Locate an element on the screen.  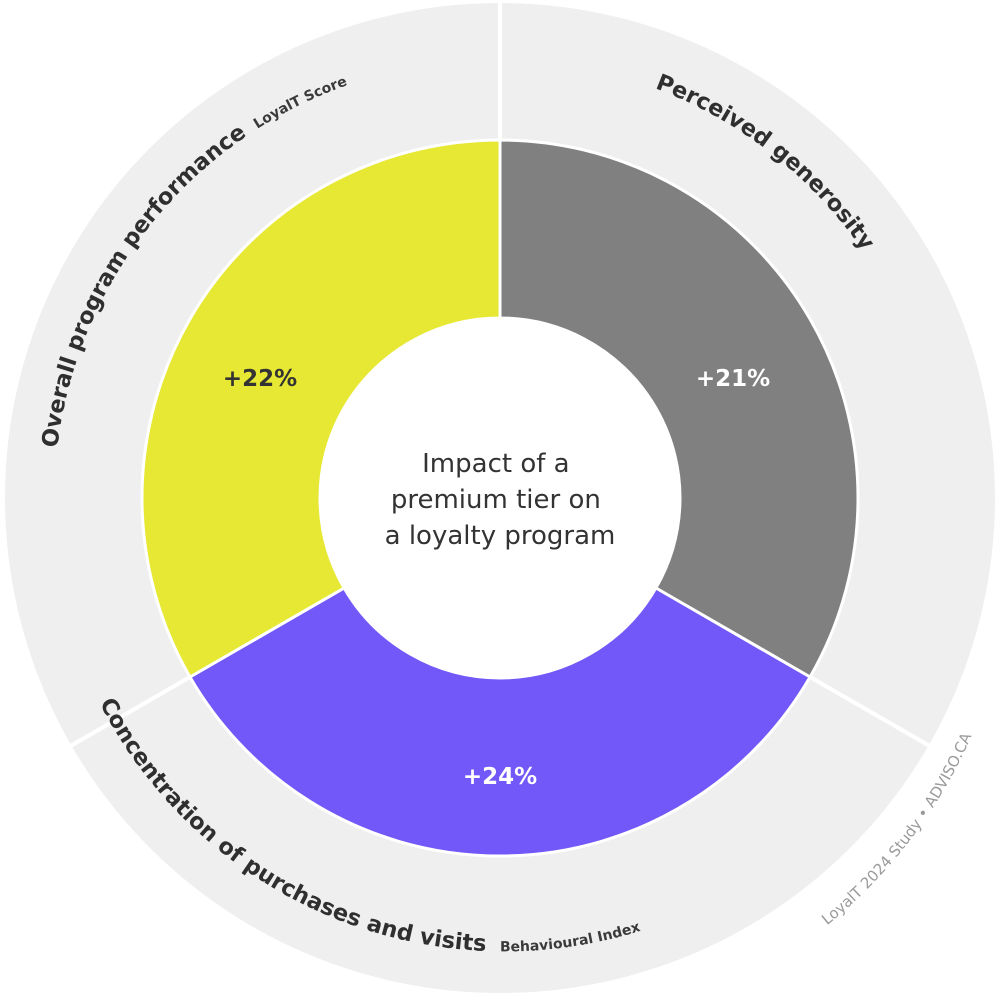
segment-value-label-performance: +22% is located at coordinates (260, 379).